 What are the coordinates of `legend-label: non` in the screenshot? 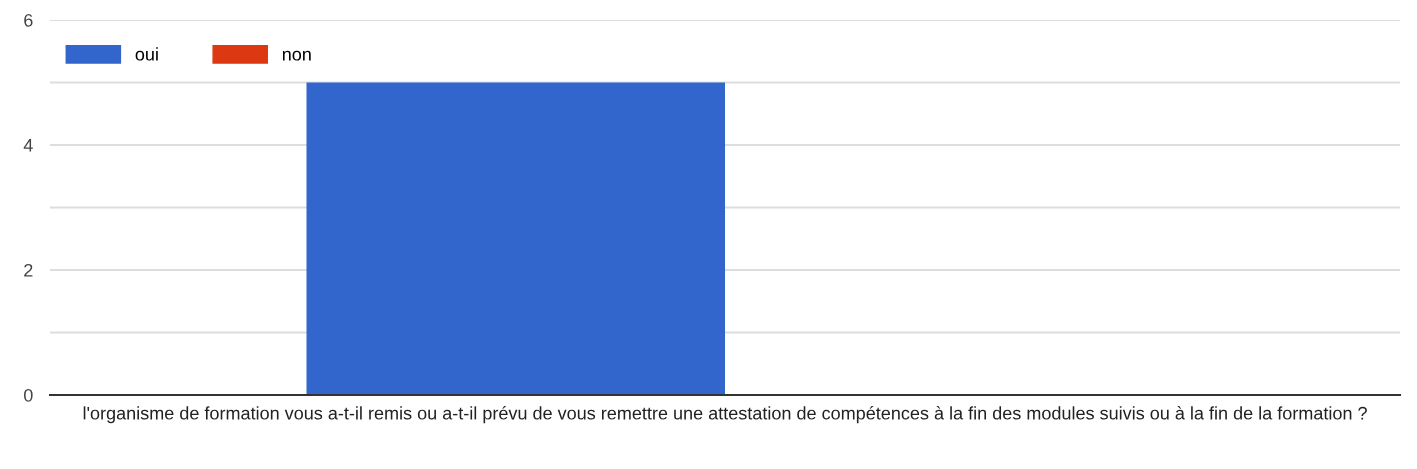 It's located at (296, 55).